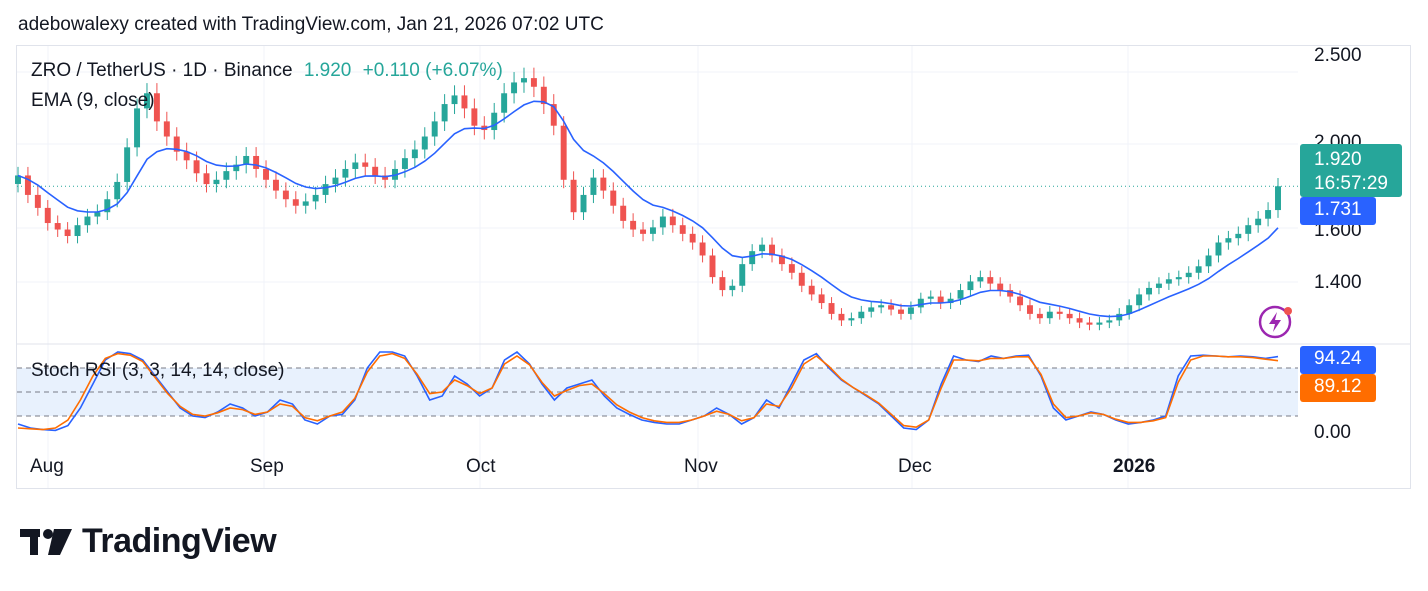 Image resolution: width=1428 pixels, height=591 pixels. Describe the element at coordinates (1134, 466) in the screenshot. I see `time-tick-year: 2026` at that location.